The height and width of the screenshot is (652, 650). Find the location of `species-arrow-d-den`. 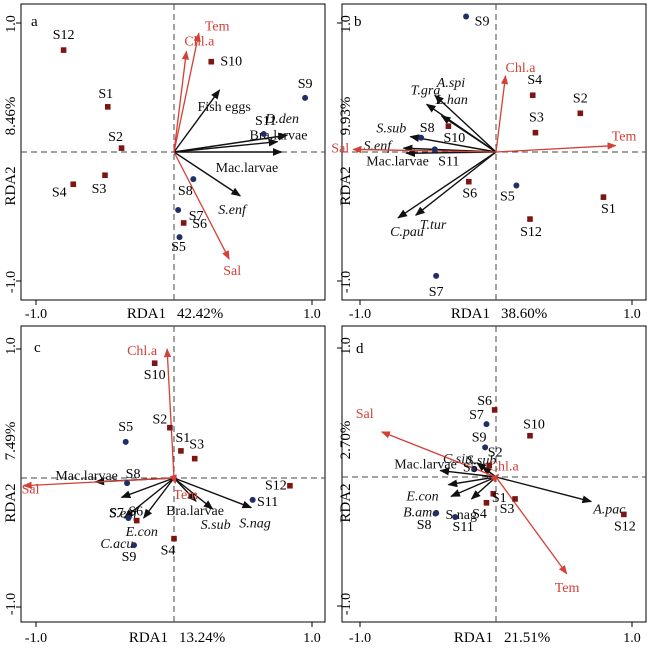

species-arrow-d-den is located at coordinates (231, 142).